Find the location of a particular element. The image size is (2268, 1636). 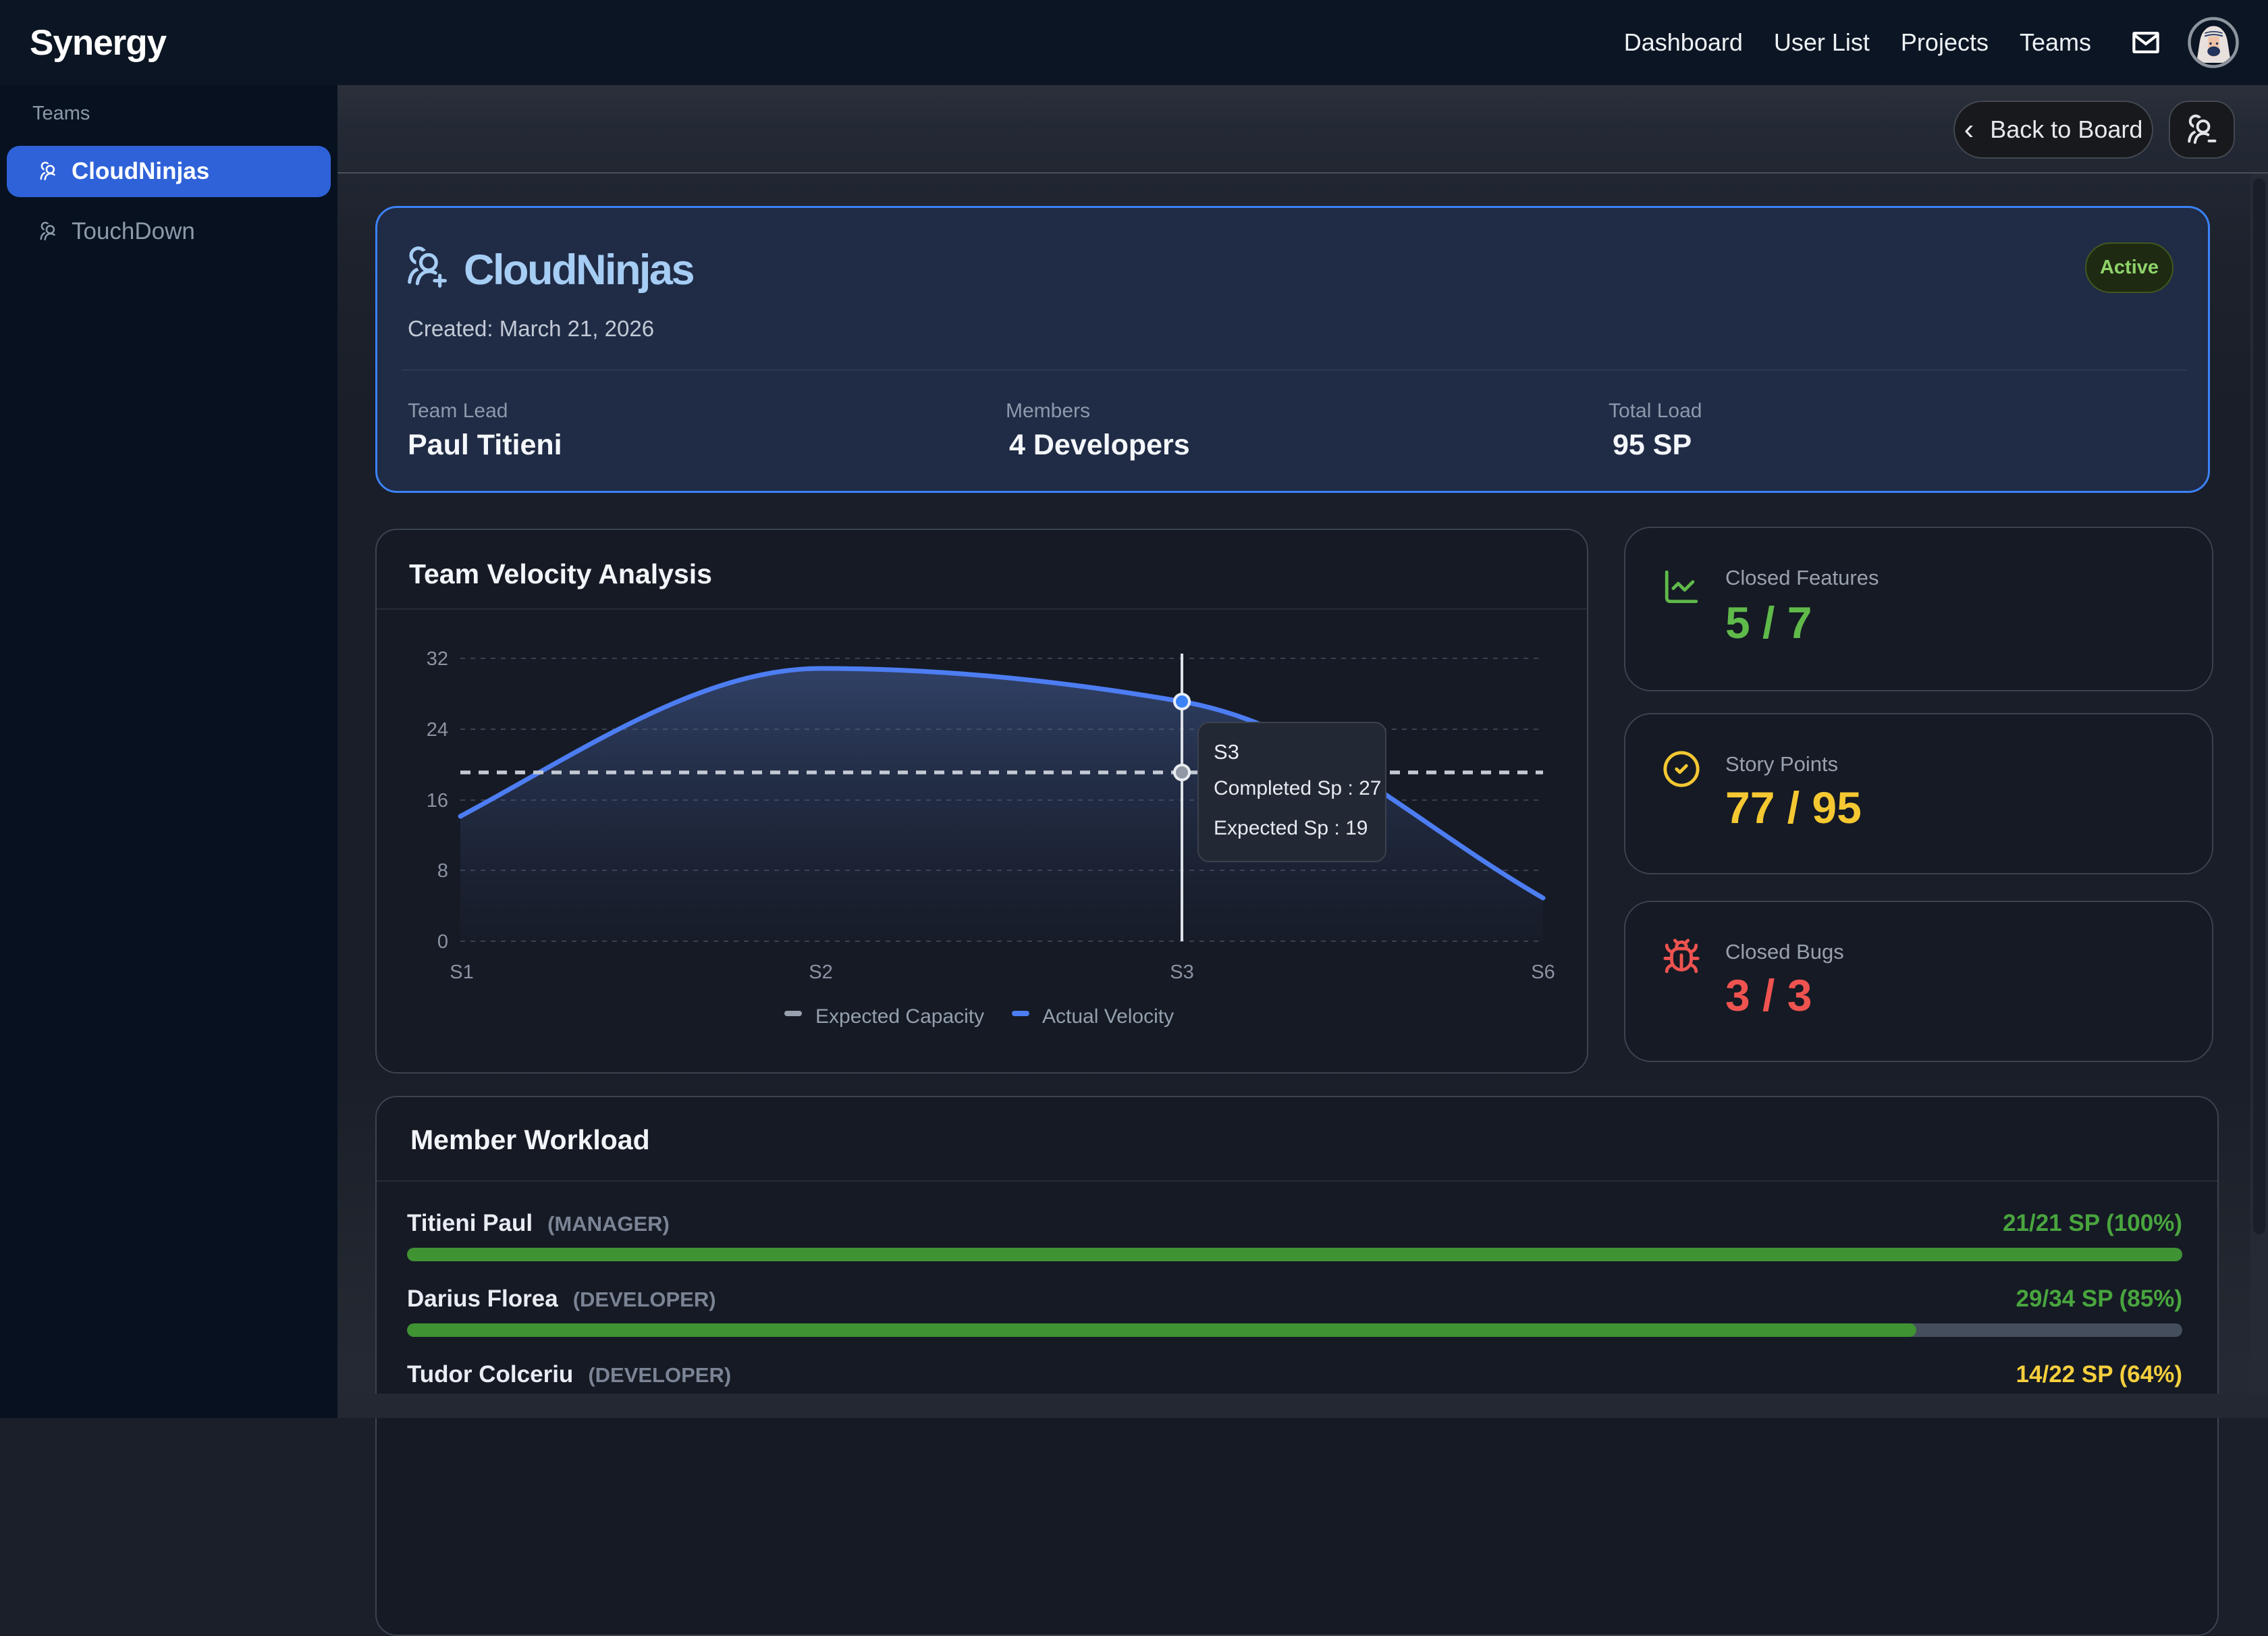

svg-text: S6 is located at coordinates (1543, 972).